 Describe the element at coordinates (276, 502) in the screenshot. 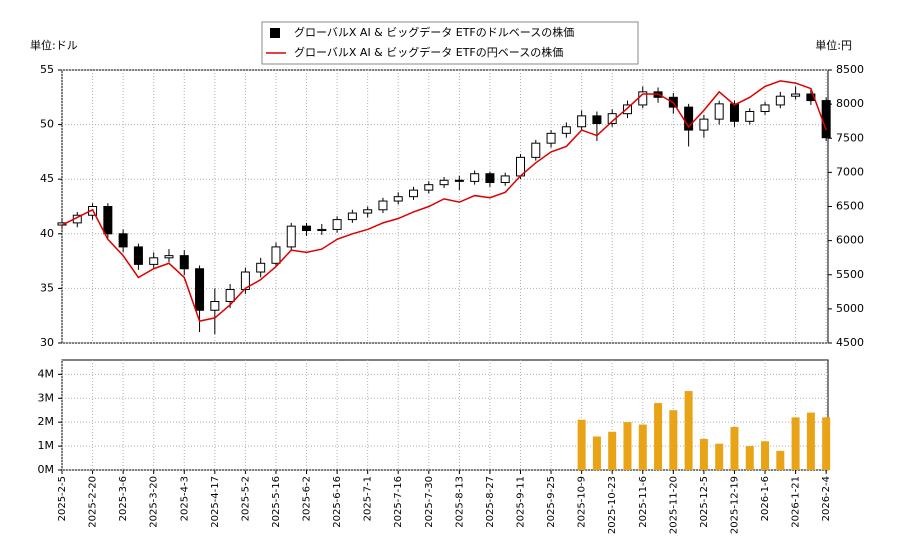

I see `x-tick-label: 2025-5-16` at that location.